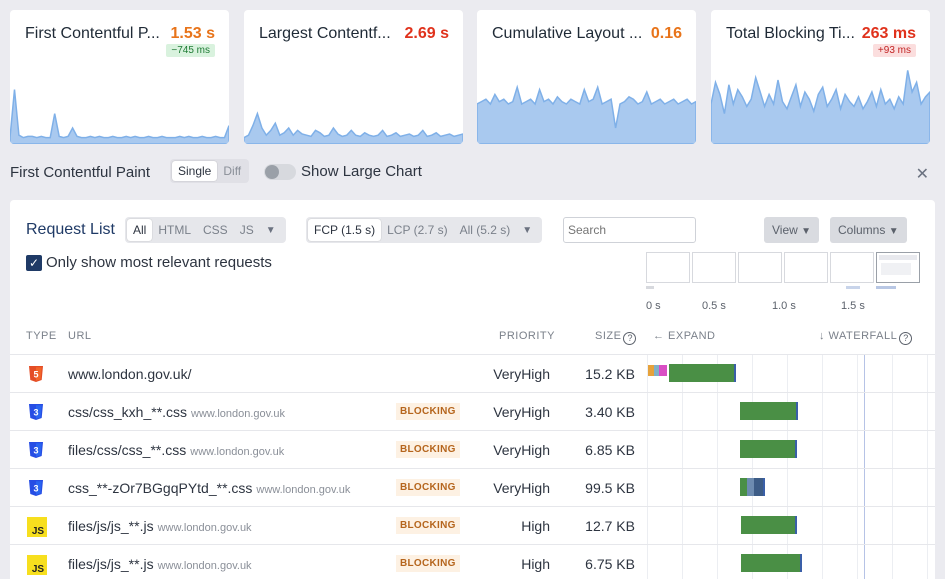  Describe the element at coordinates (80, 172) in the screenshot. I see `metric-label: First Contentful Paint` at that location.